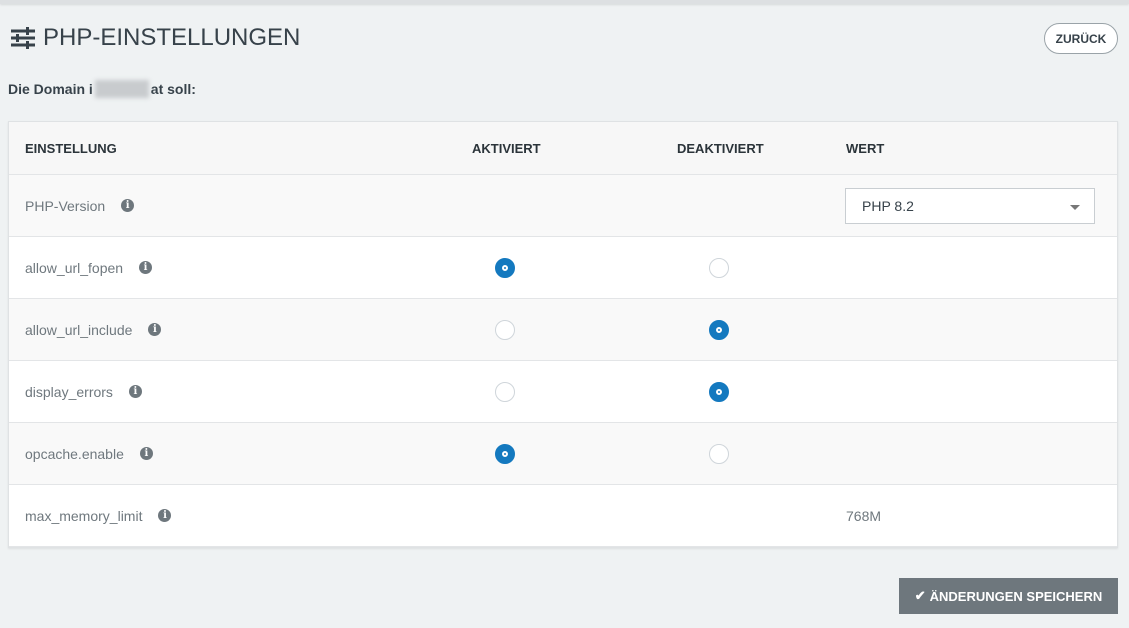 This screenshot has width=1129, height=628. I want to click on redacted-domain, so click(121, 89).